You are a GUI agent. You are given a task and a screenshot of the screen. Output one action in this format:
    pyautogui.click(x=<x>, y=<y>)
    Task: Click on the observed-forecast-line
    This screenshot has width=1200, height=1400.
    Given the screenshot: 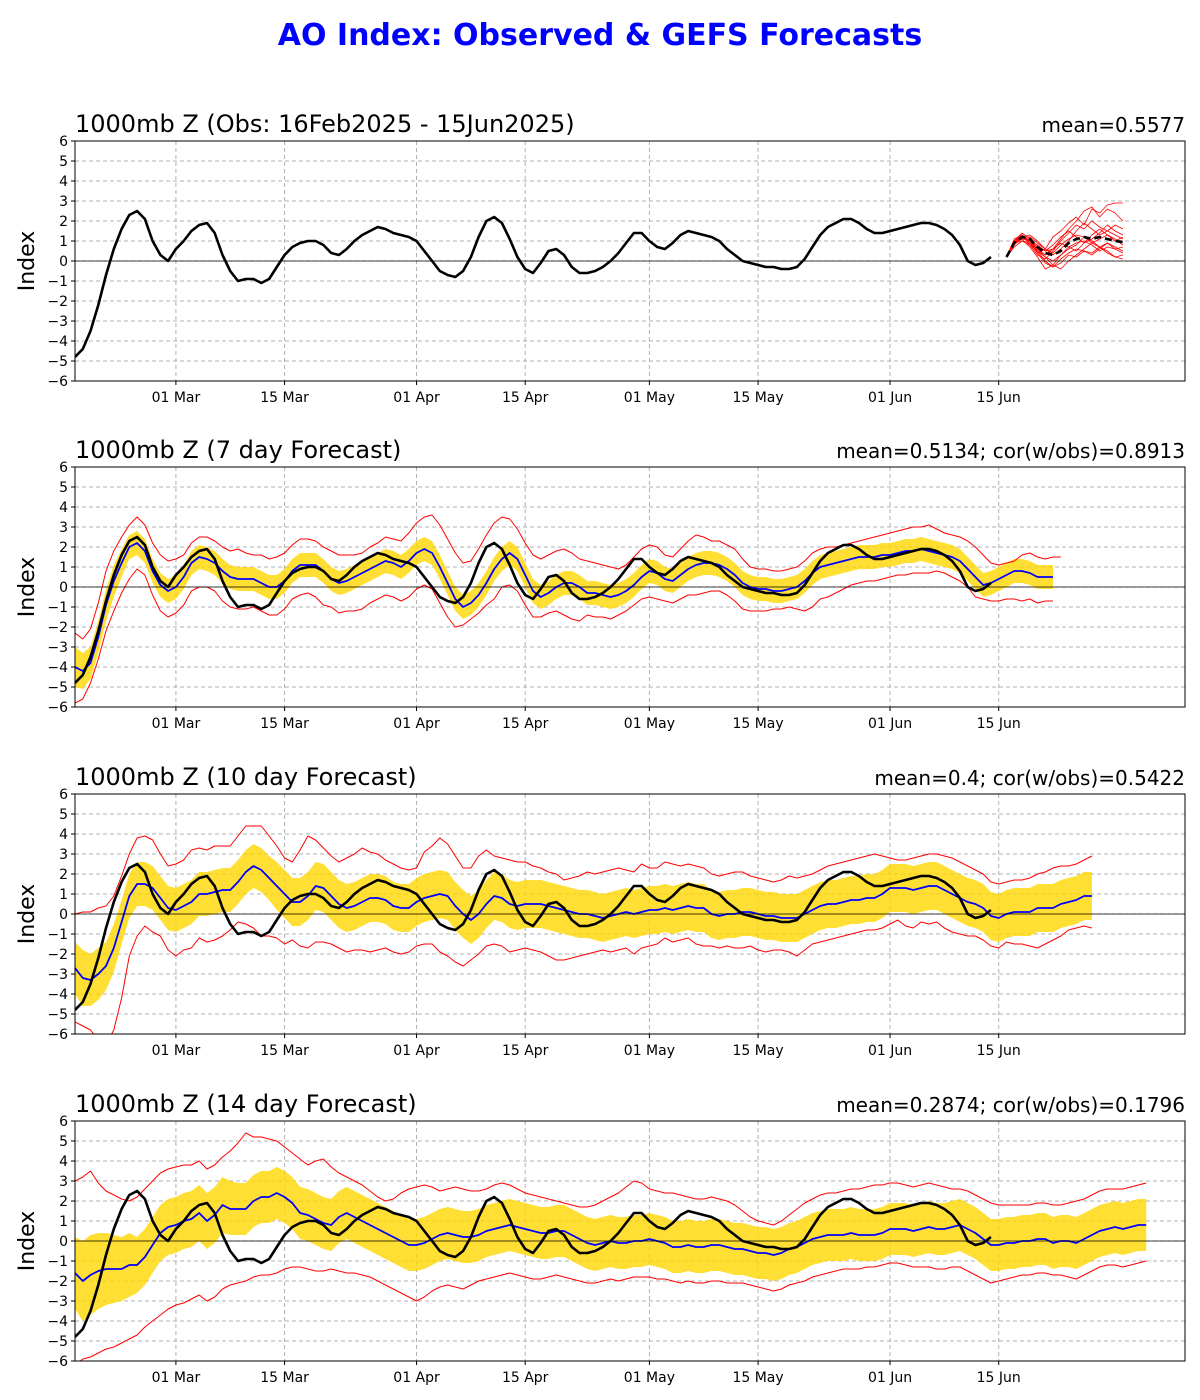 What is the action you would take?
    pyautogui.click(x=1064, y=246)
    